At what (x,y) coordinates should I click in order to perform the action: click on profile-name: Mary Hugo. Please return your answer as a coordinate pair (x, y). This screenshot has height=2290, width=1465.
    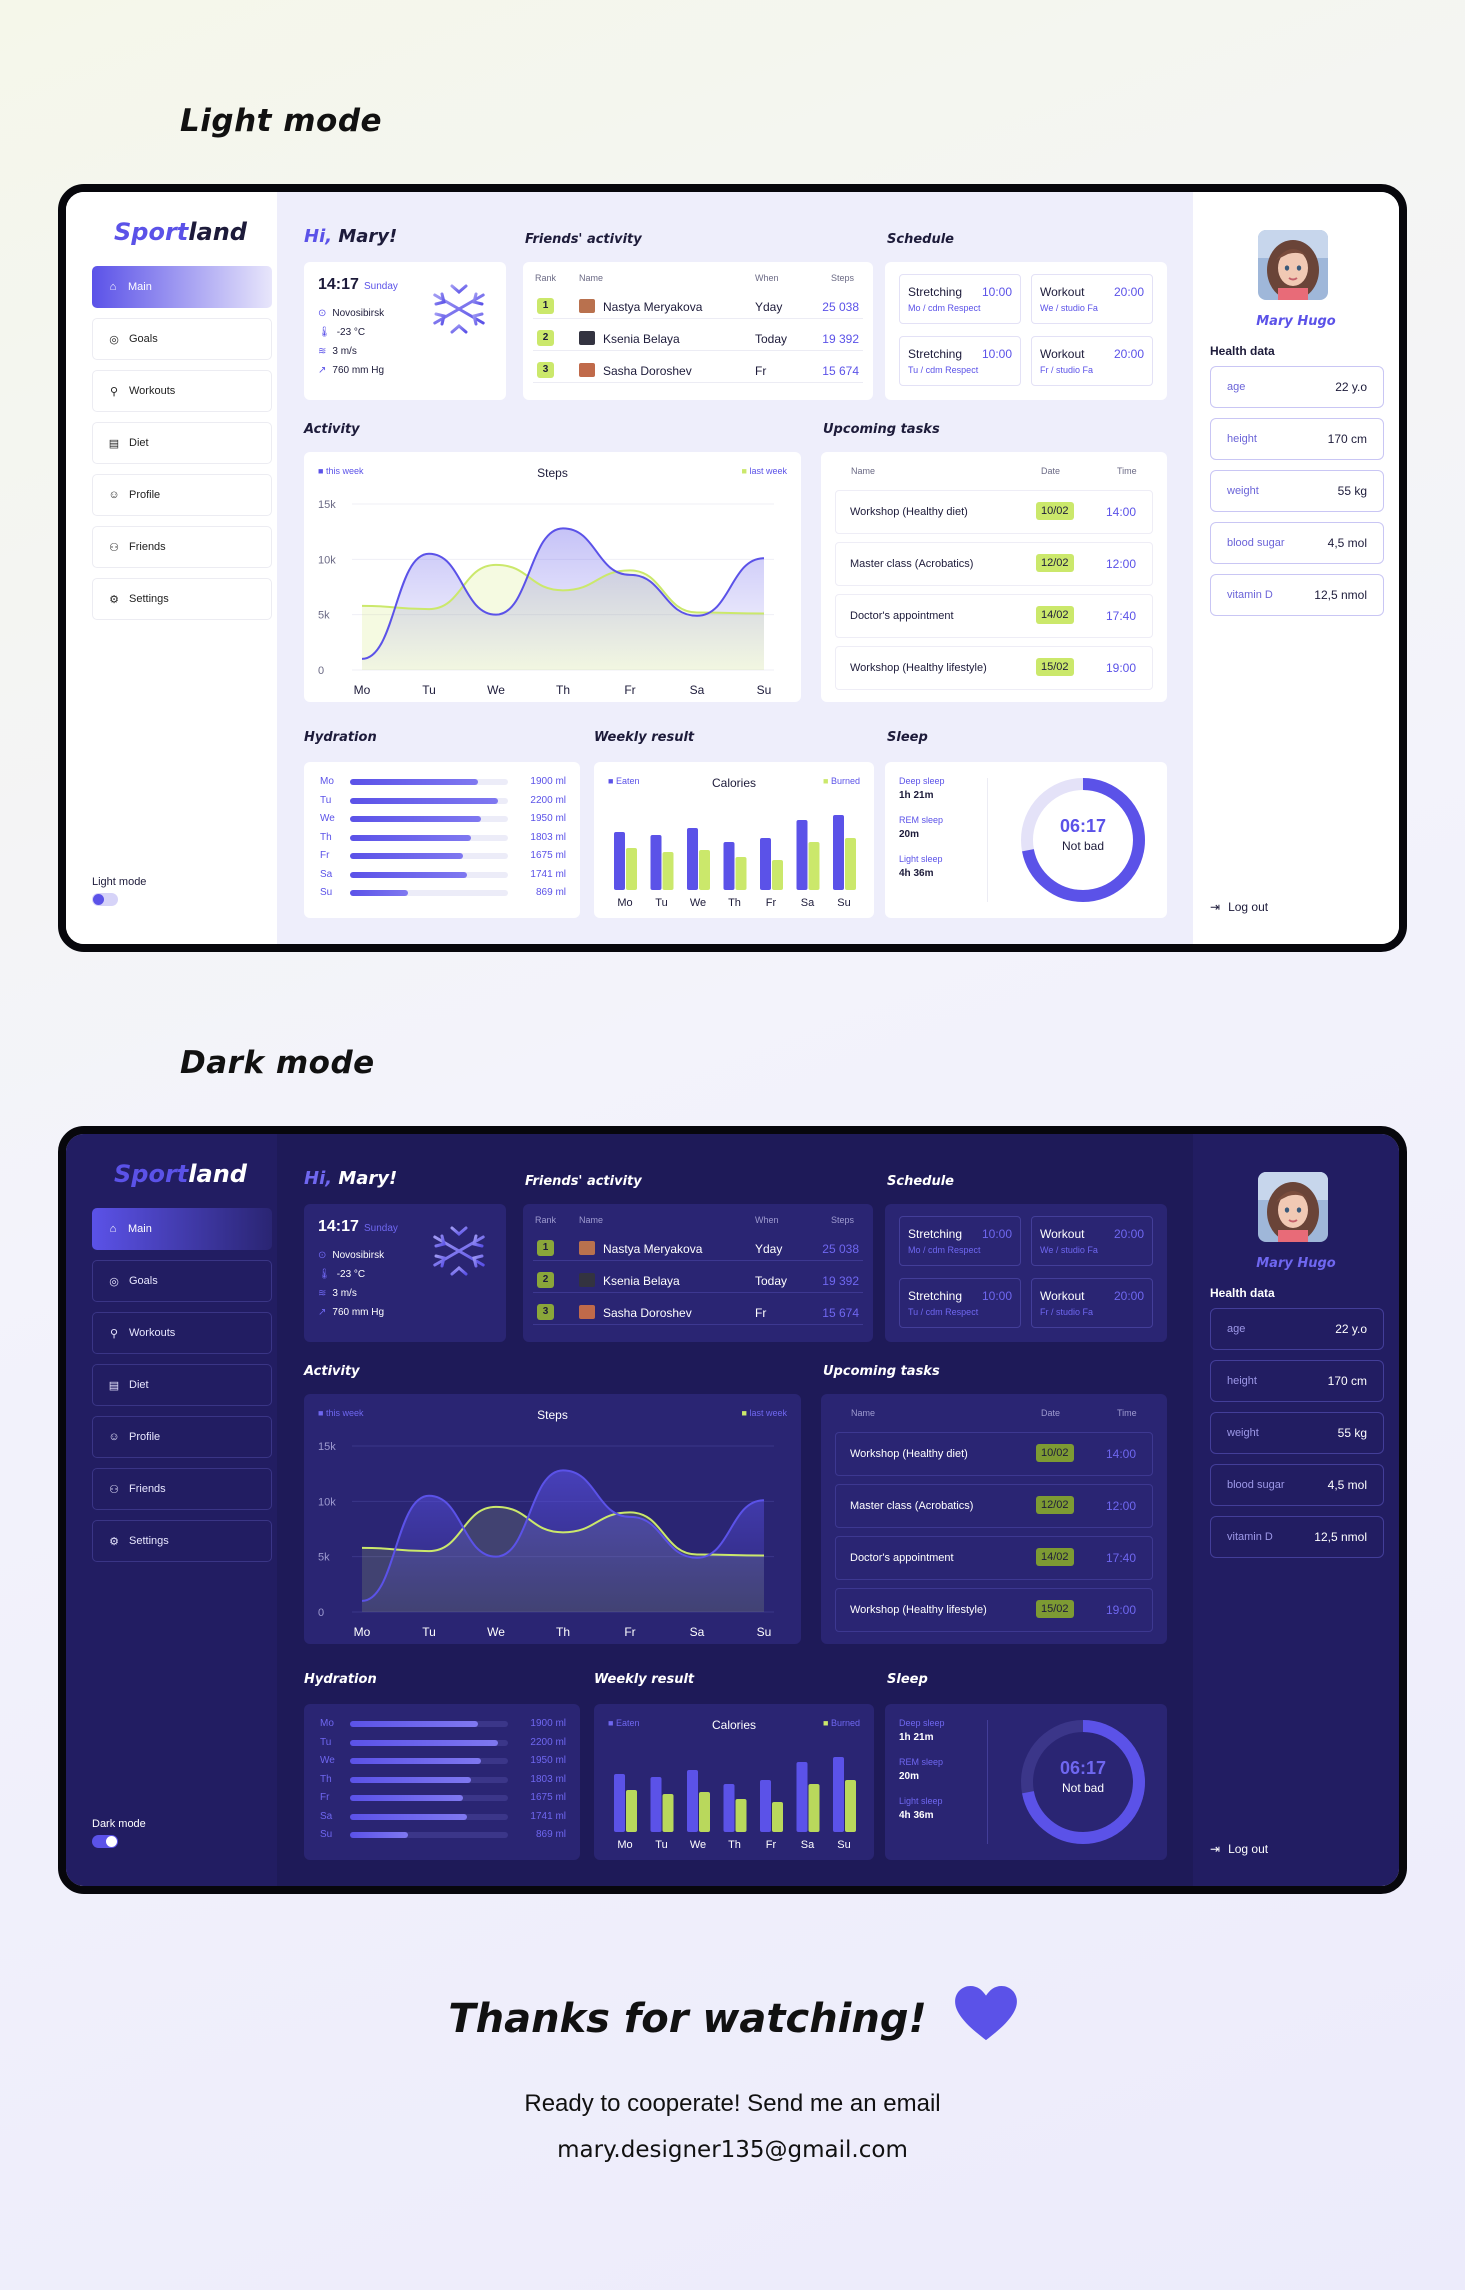
    Looking at the image, I should click on (1296, 321).